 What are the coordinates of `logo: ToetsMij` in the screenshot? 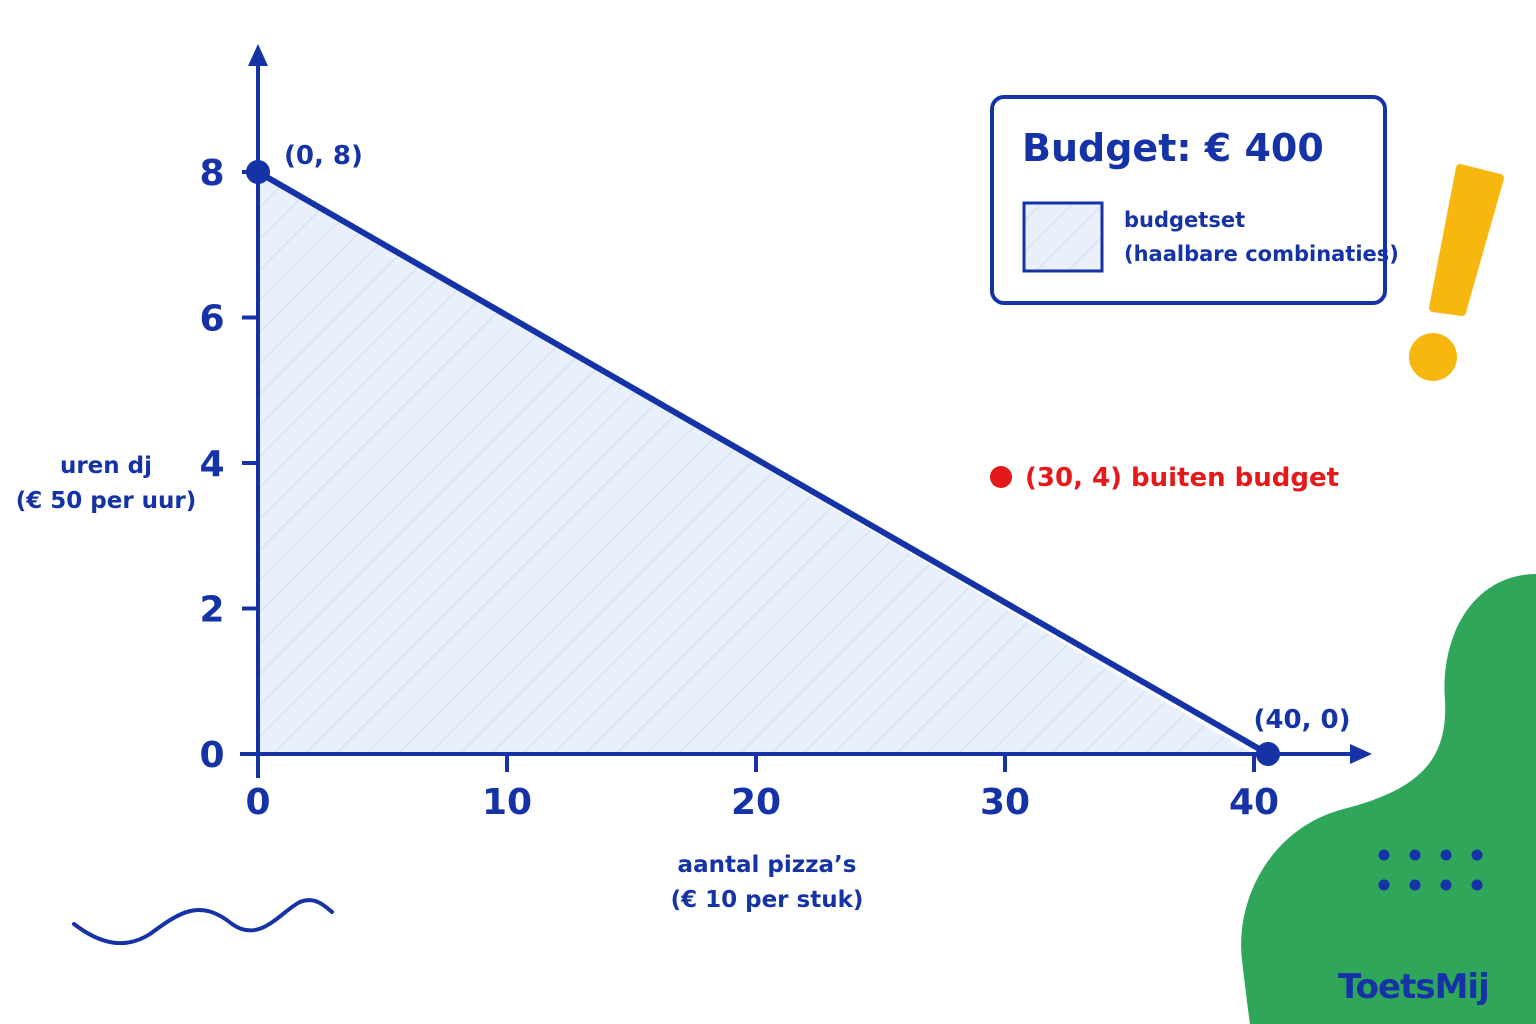 It's located at (1414, 987).